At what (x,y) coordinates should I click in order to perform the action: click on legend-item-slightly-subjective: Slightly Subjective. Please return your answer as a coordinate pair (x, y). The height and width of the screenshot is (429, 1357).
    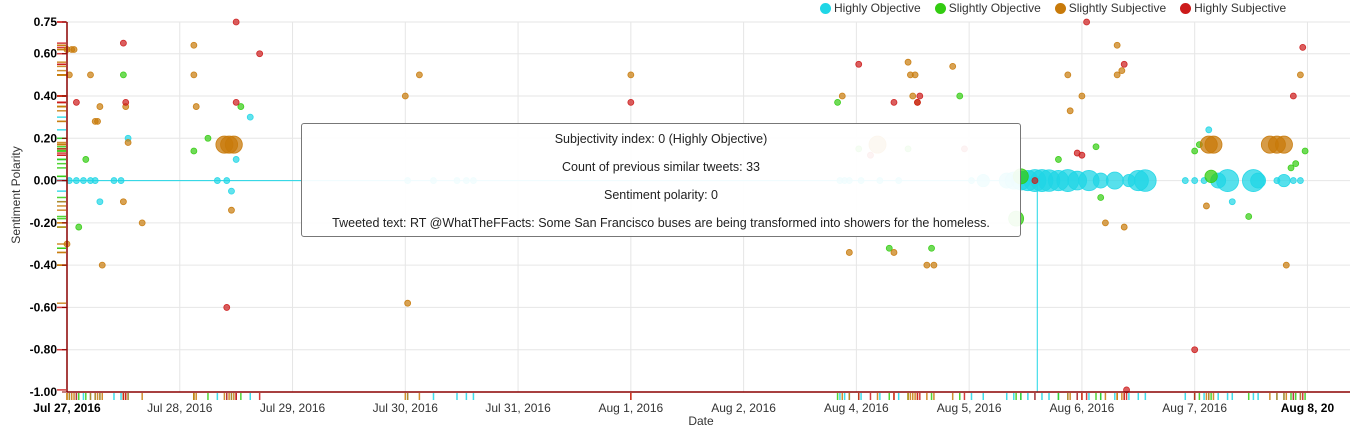
    Looking at the image, I should click on (1110, 8).